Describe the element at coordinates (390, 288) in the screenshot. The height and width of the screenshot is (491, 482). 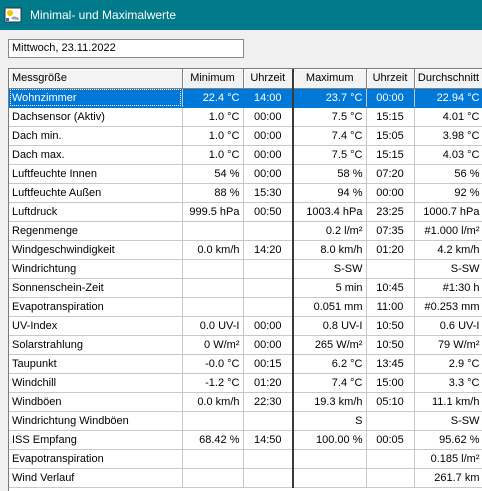
I see `cell-max-time: 10:45` at that location.